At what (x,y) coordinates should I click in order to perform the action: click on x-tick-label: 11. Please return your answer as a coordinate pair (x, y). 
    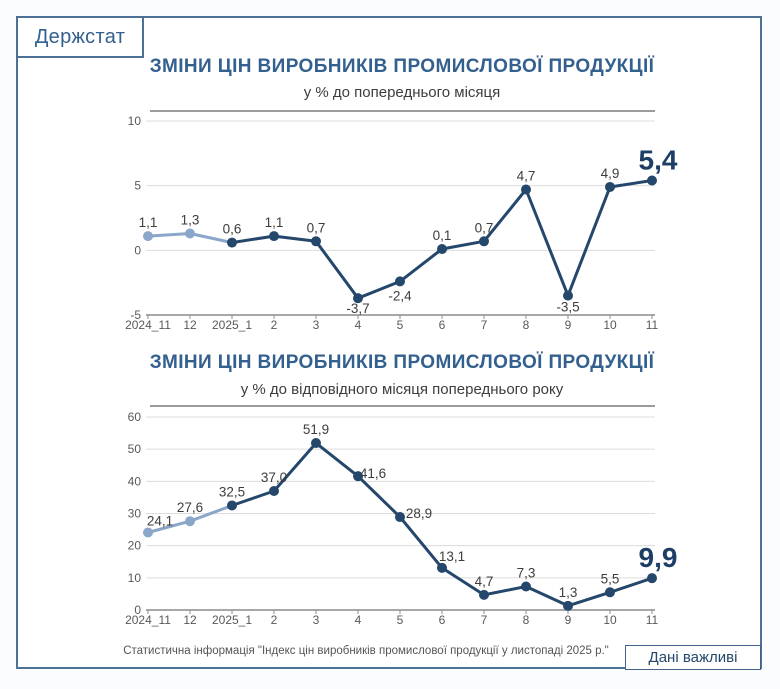
    Looking at the image, I should click on (652, 620).